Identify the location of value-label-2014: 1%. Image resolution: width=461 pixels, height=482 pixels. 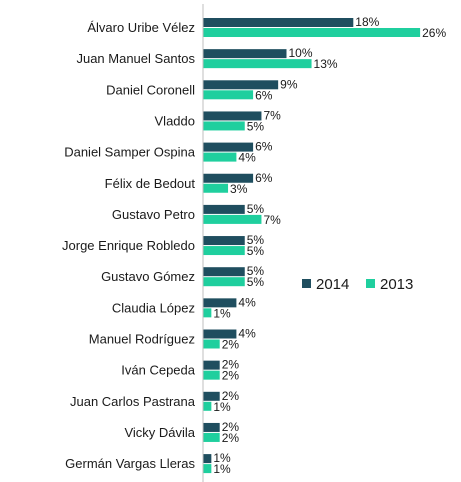
(222, 458).